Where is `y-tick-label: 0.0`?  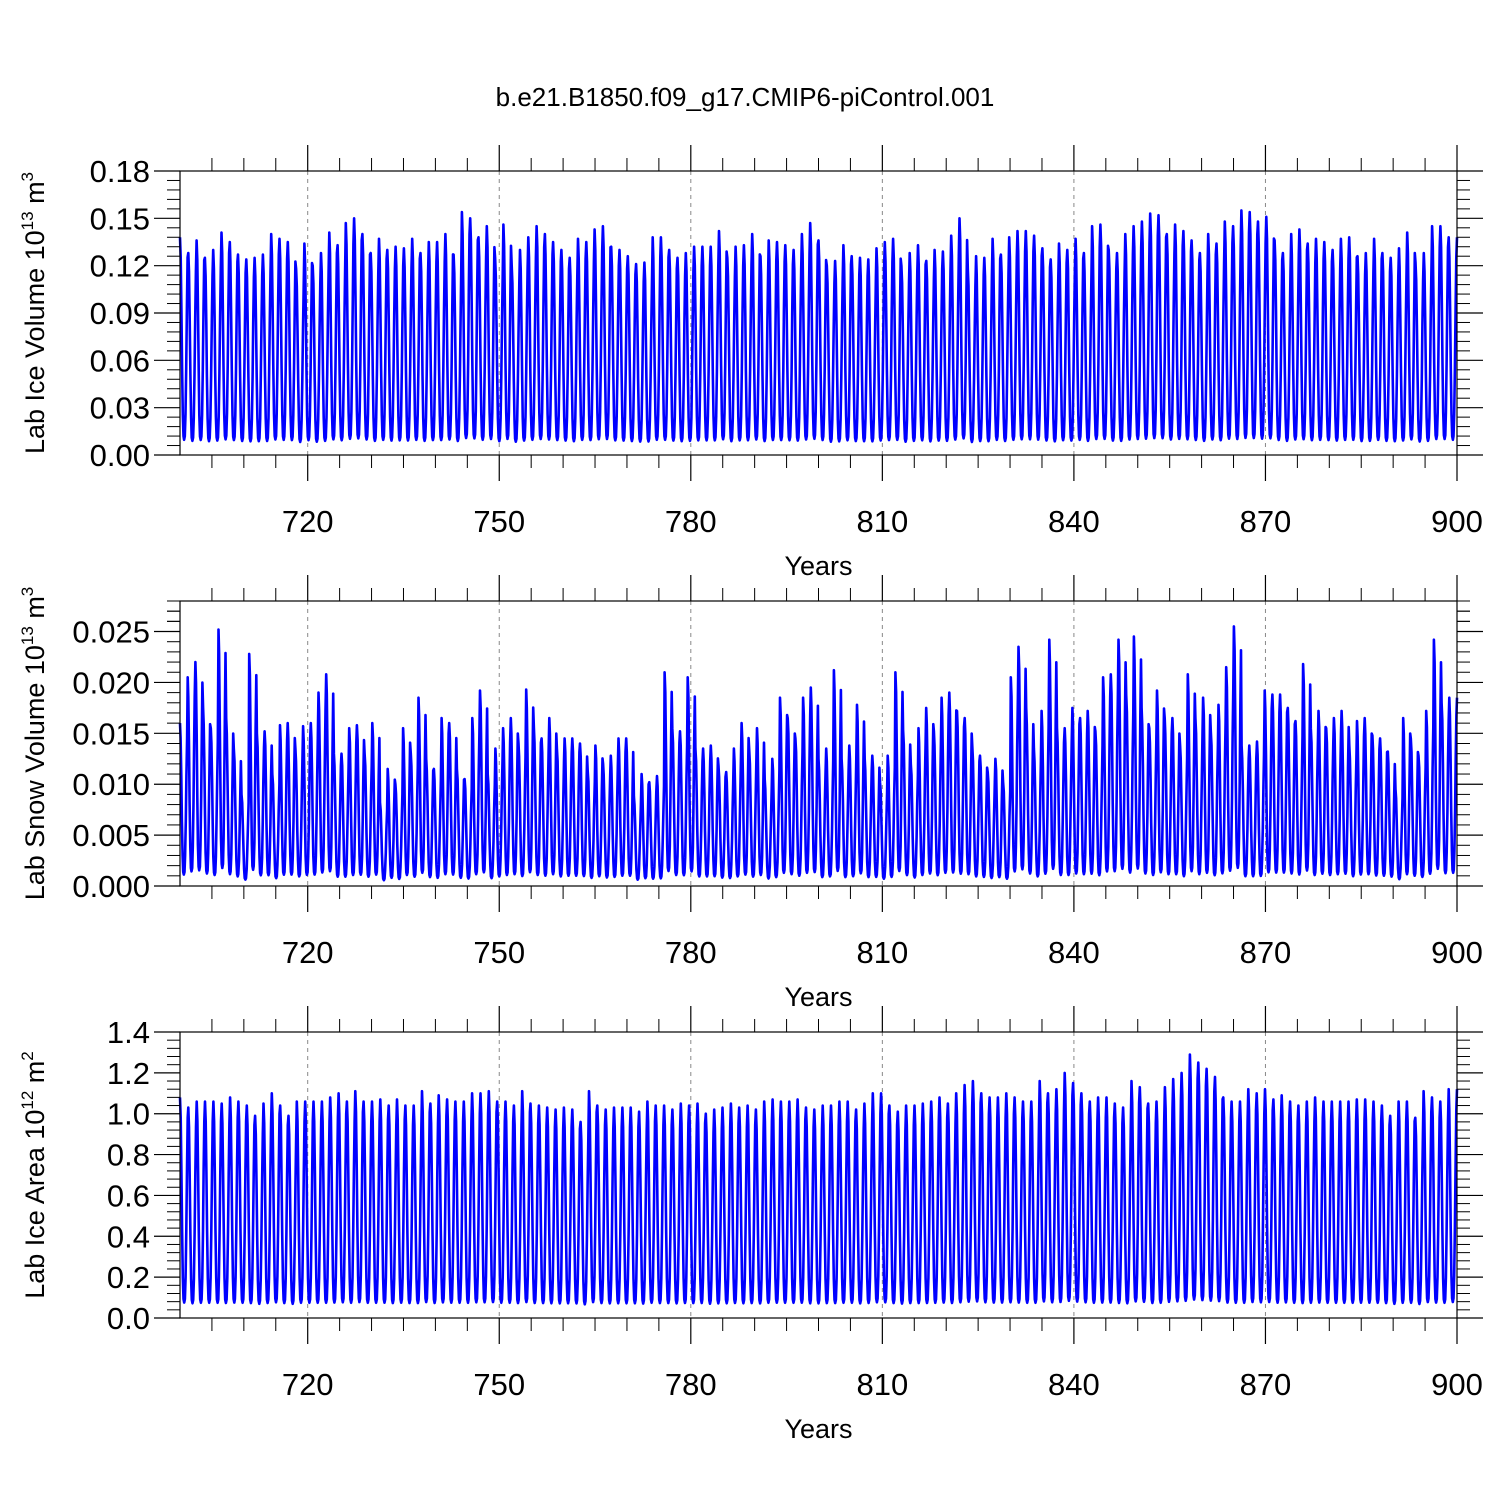
y-tick-label: 0.0 is located at coordinates (128, 1318).